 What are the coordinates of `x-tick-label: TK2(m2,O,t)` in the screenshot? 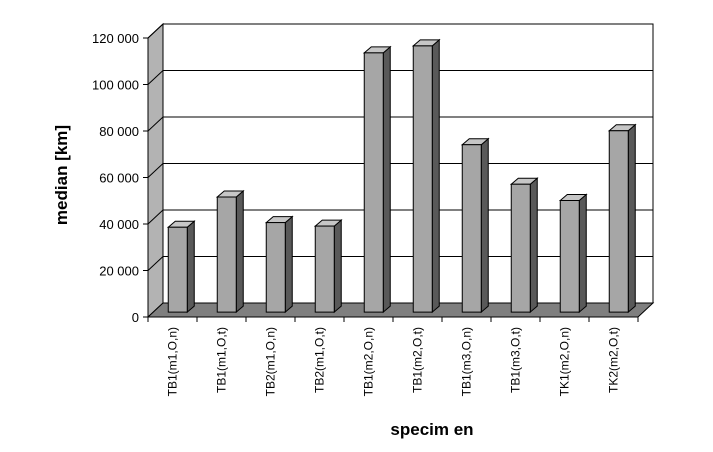 It's located at (614, 360).